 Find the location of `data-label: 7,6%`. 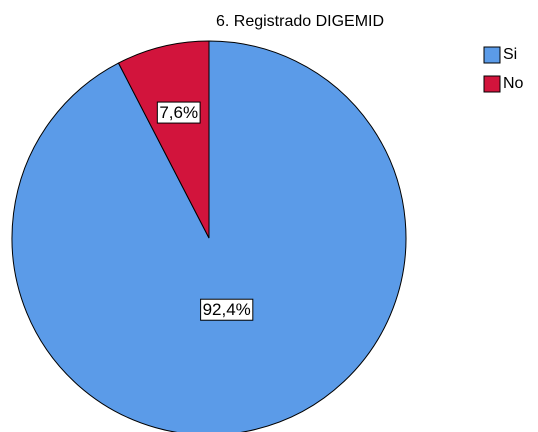

data-label: 7,6% is located at coordinates (178, 112).